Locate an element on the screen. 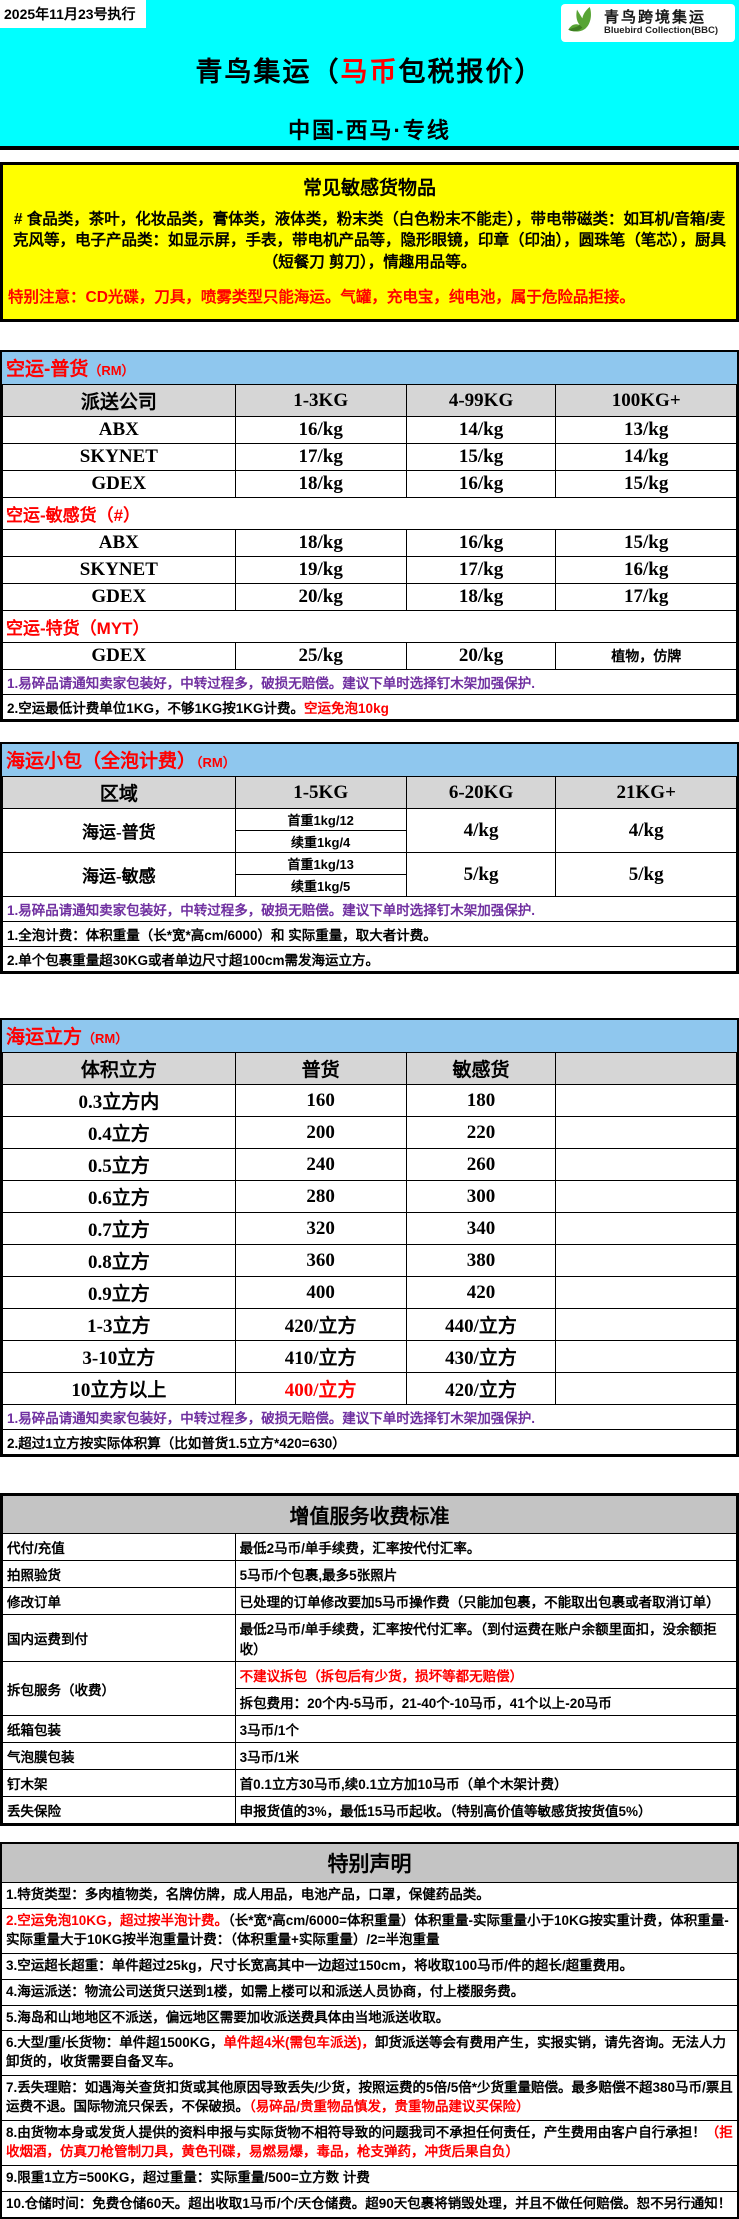  table-row: 海运-普货 首重1kg/12 4/kg 4/kg is located at coordinates (369, 831).